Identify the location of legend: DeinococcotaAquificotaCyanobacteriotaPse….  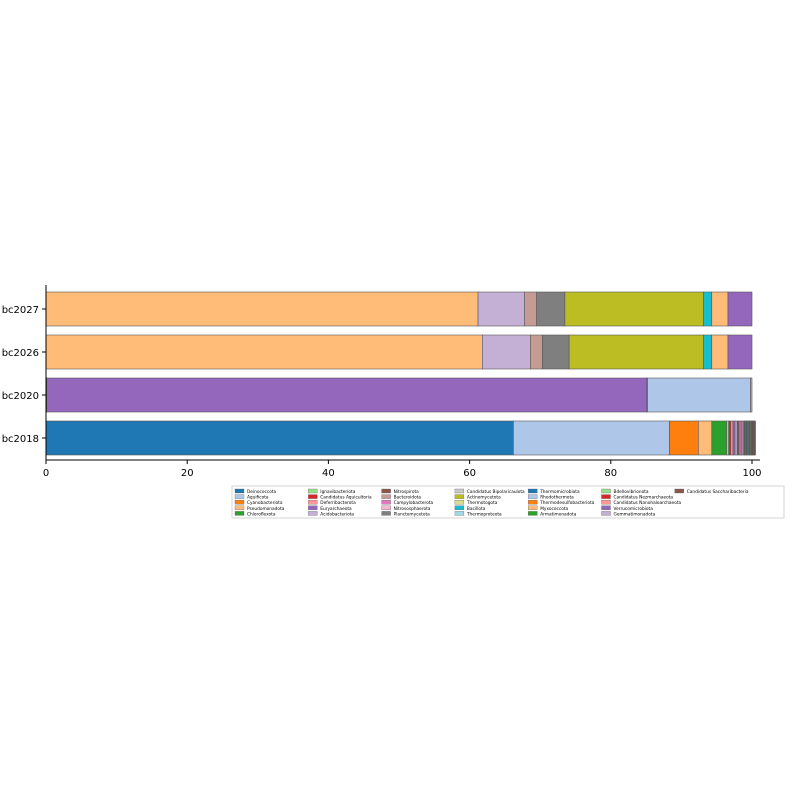
(508, 502).